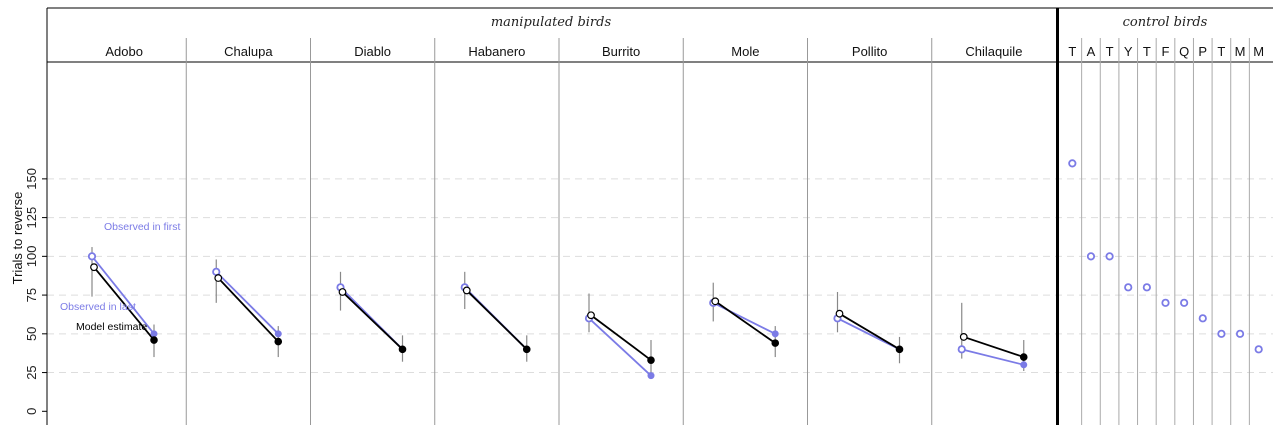 The image size is (1273, 425). Describe the element at coordinates (31, 256) in the screenshot. I see `y-tick-label: 100` at that location.